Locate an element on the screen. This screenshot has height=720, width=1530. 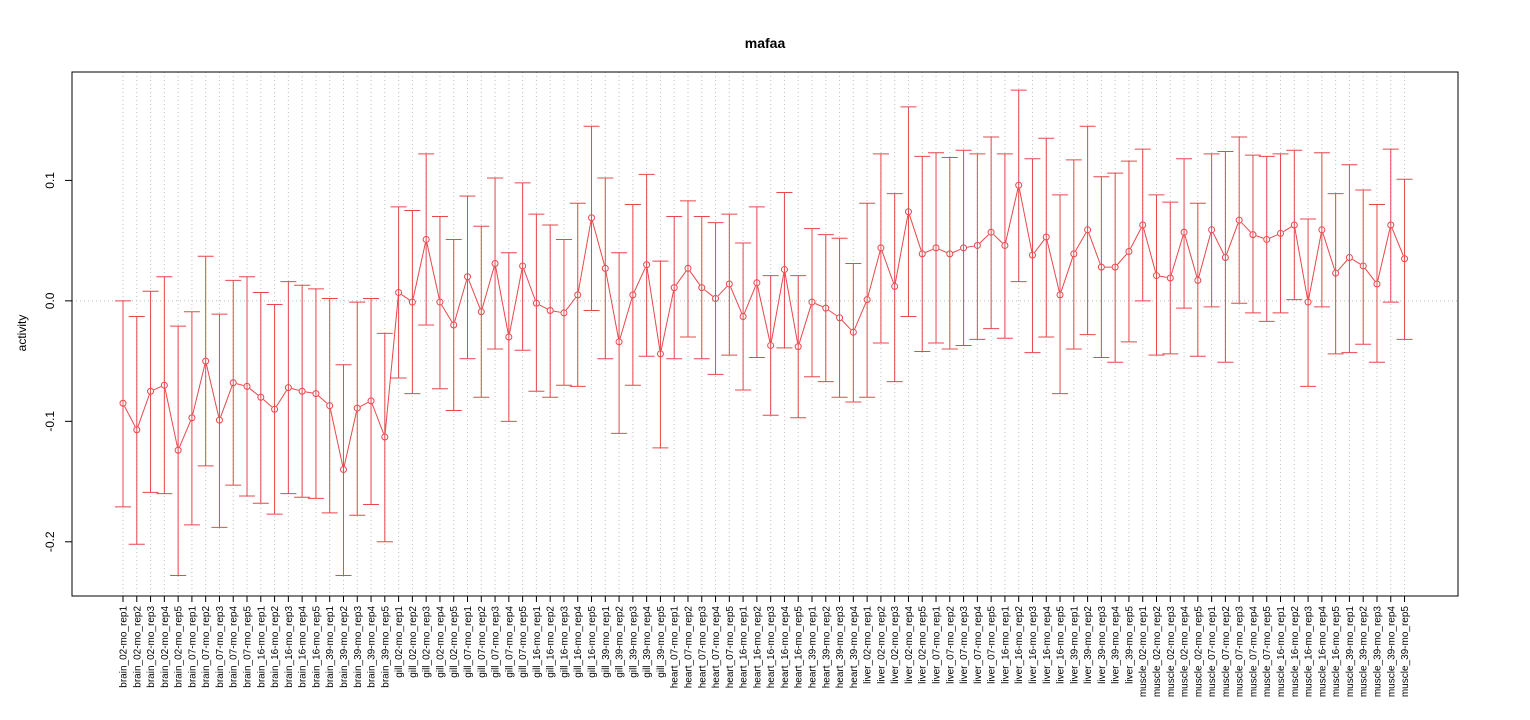
x-tick-label: muscle_02-mo_rep5 is located at coordinates (1198, 652).